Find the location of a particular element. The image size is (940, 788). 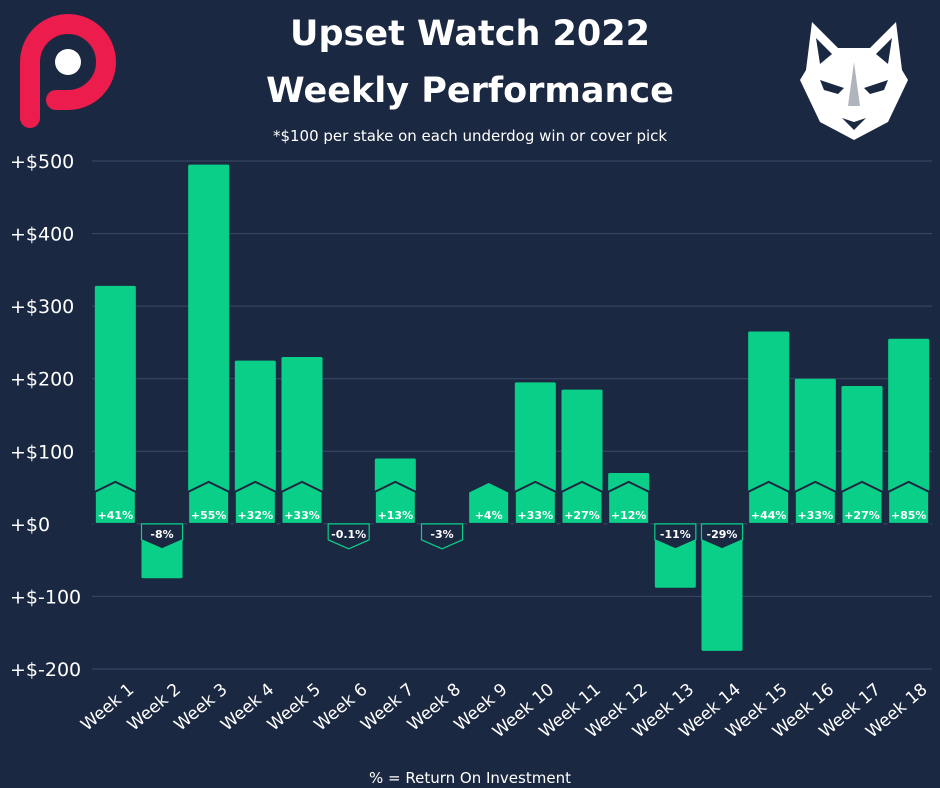

roi-label: +44% is located at coordinates (769, 515).